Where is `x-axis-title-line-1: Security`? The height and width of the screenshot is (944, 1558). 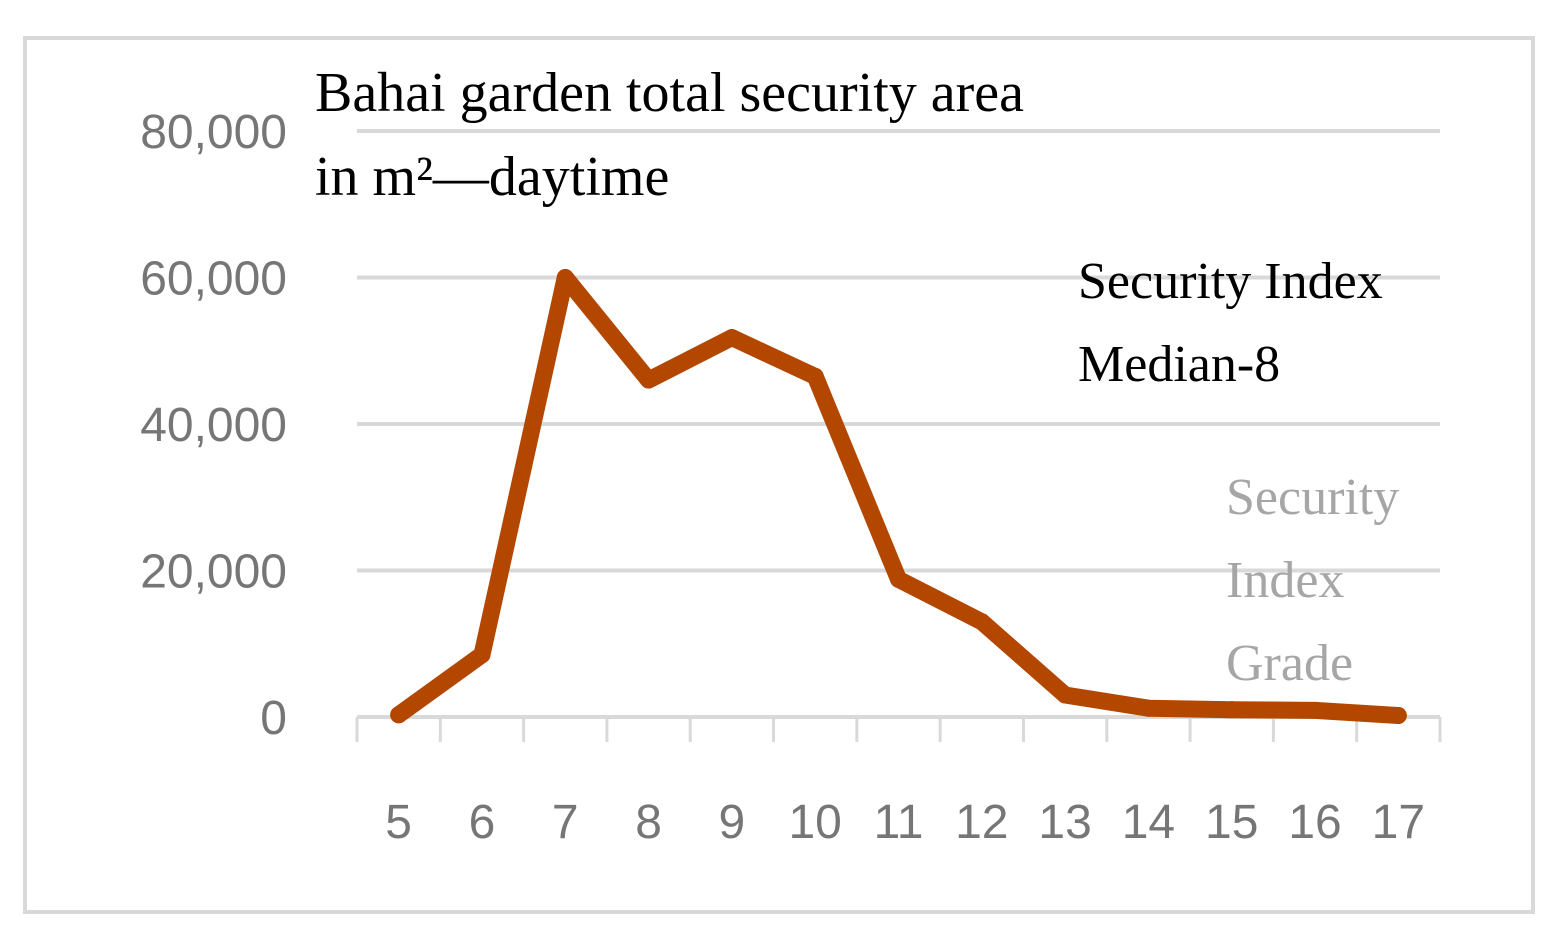
x-axis-title-line-1: Security is located at coordinates (1312, 497).